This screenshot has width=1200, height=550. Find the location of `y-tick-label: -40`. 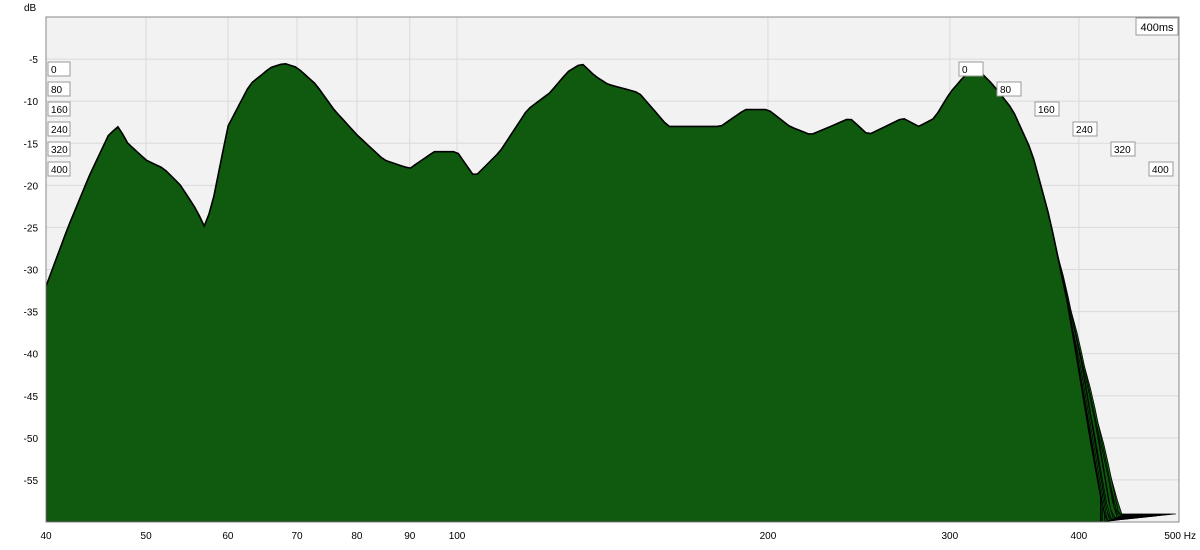

y-tick-label: -40 is located at coordinates (31, 355).